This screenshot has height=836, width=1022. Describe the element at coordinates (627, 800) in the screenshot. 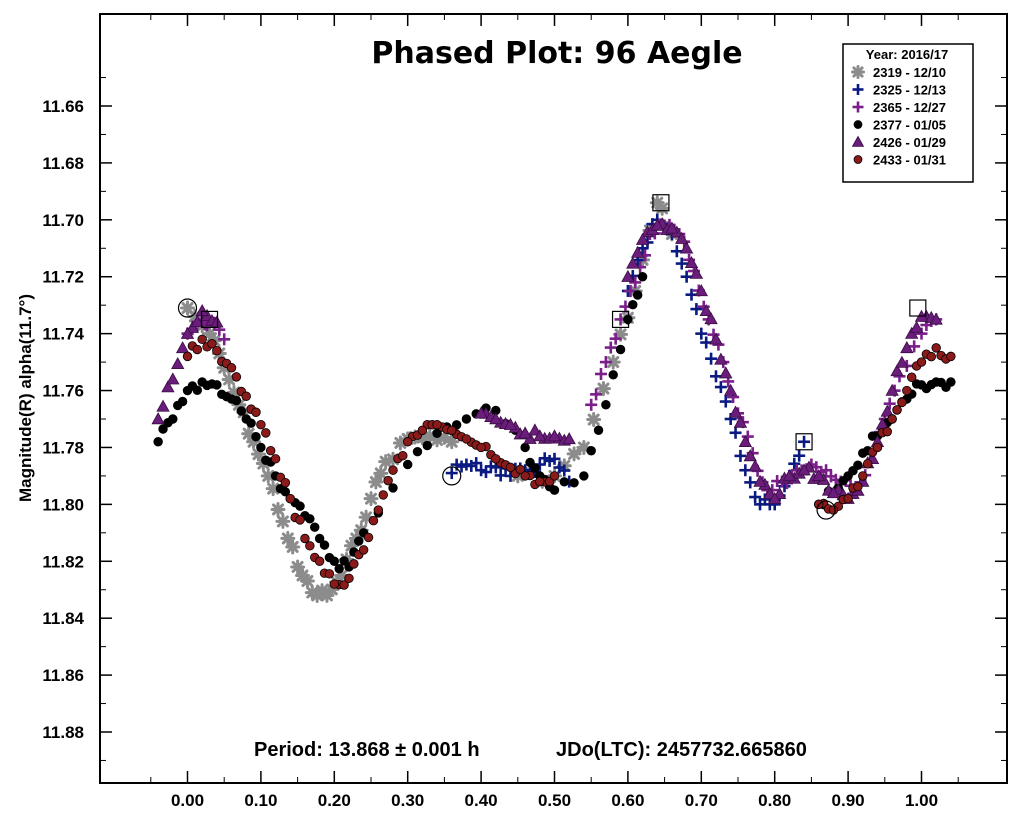

I see `x-tick-label: 0.60` at that location.